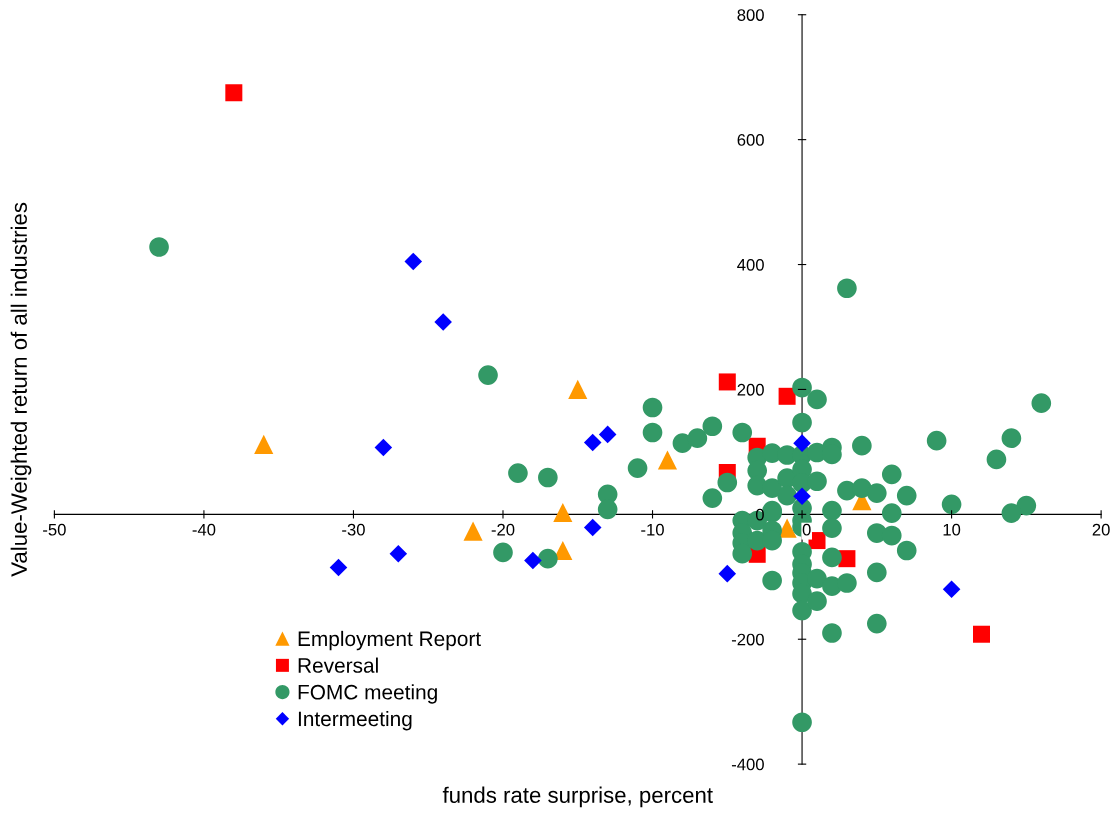  I want to click on legend-label: Intermeeting, so click(355, 720).